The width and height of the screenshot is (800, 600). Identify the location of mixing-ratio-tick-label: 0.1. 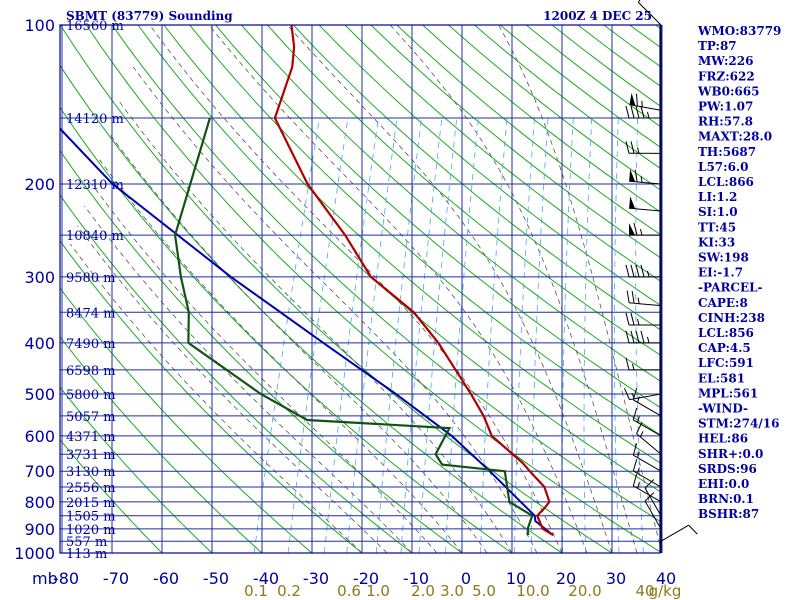
(256, 591).